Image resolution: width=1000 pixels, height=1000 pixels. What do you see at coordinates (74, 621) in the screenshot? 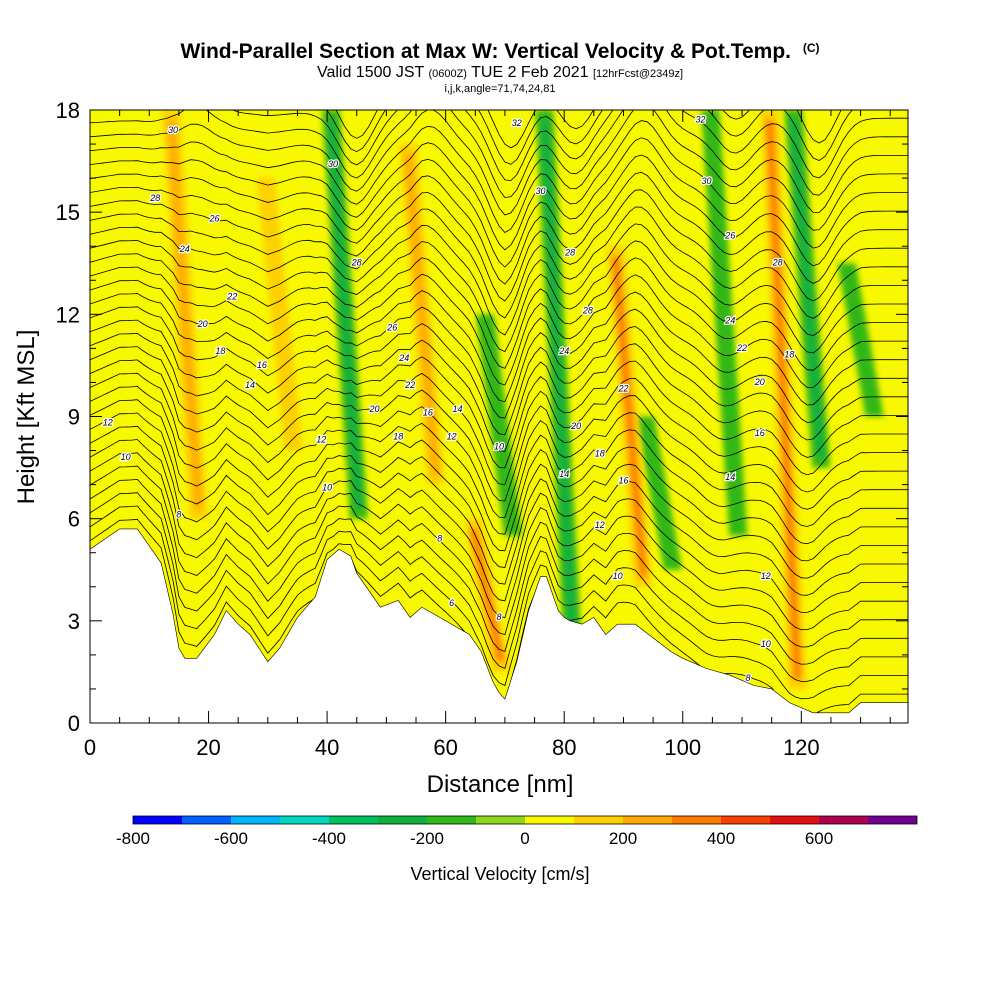
I see `y-tick-label: 3` at bounding box center [74, 621].